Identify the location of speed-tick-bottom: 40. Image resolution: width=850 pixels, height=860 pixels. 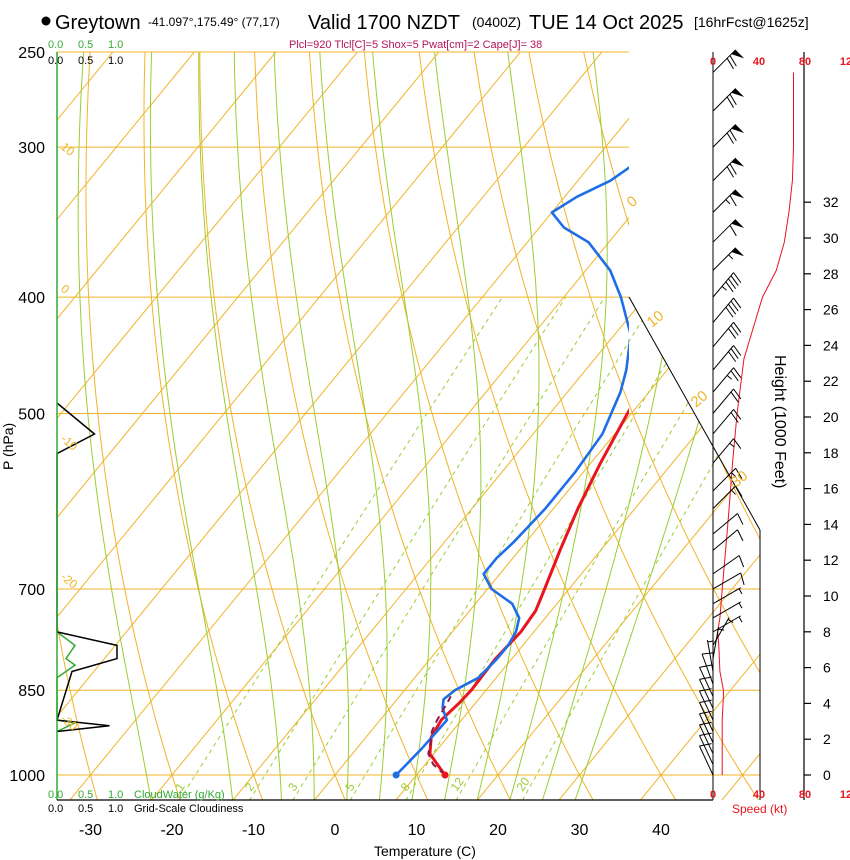
(759, 795).